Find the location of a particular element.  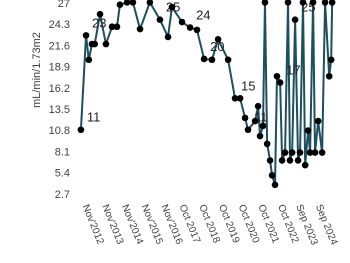

data-label: 15 is located at coordinates (248, 85).